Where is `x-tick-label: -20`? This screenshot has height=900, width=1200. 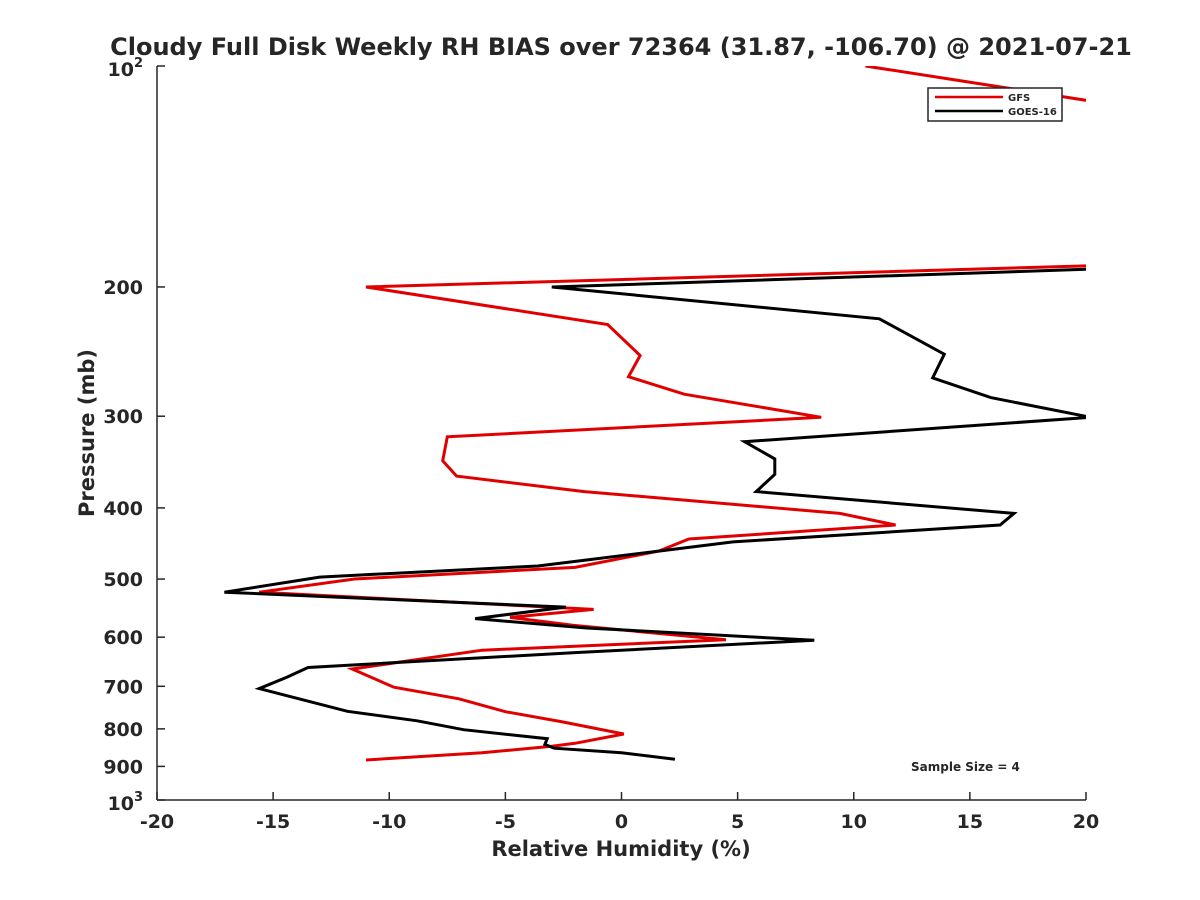 x-tick-label: -20 is located at coordinates (157, 822).